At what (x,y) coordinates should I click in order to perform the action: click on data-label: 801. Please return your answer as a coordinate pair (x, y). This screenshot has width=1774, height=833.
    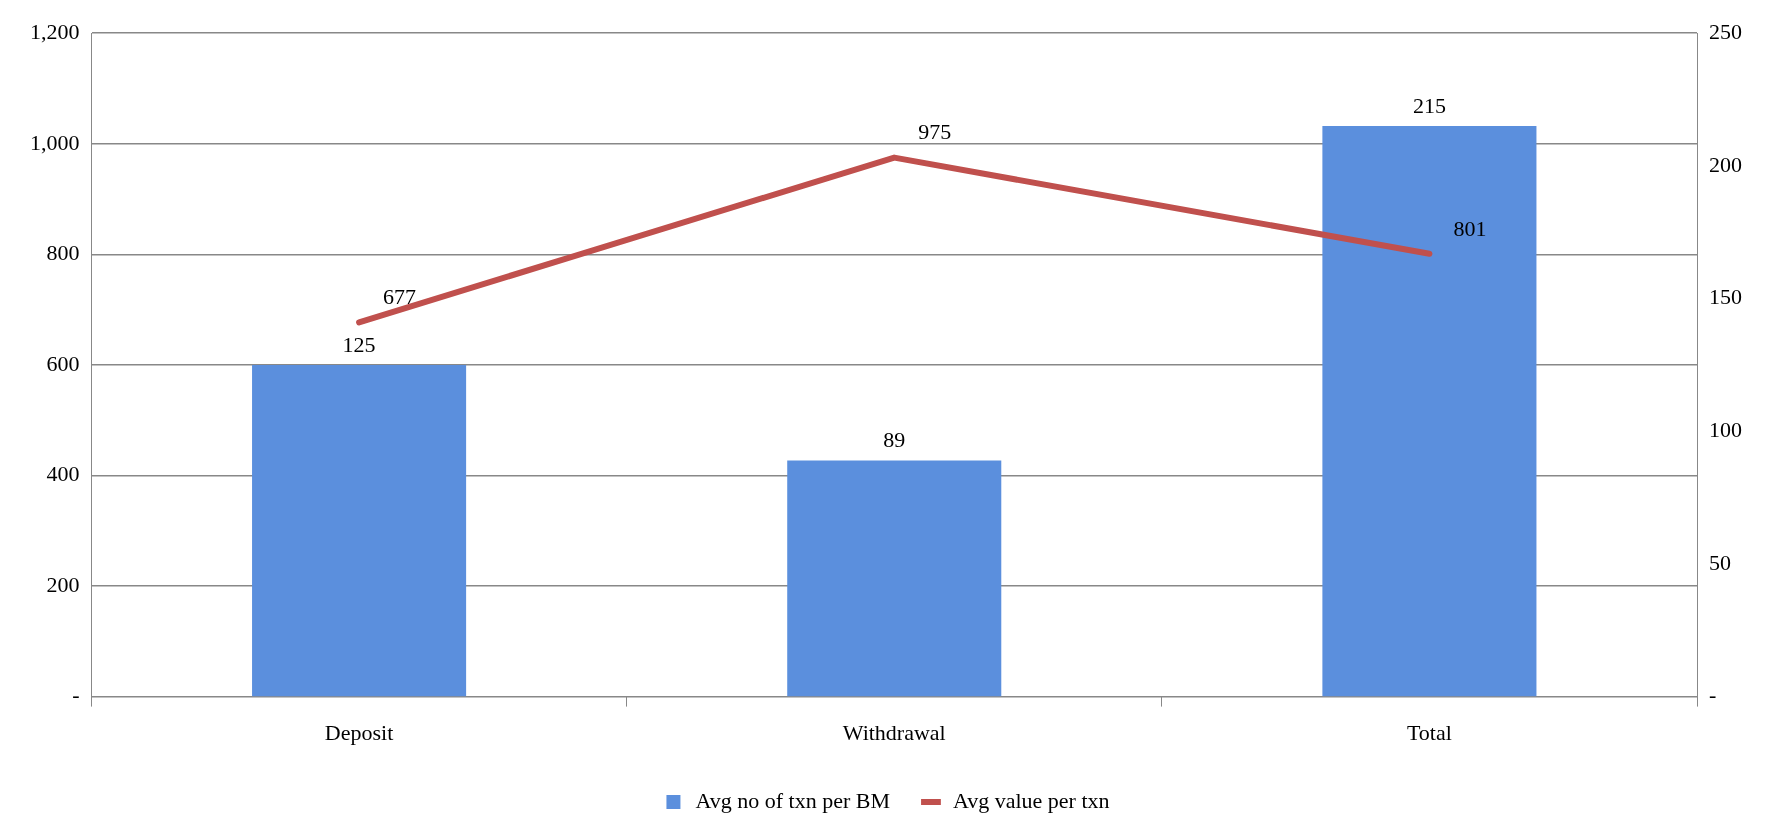
    Looking at the image, I should click on (1470, 228).